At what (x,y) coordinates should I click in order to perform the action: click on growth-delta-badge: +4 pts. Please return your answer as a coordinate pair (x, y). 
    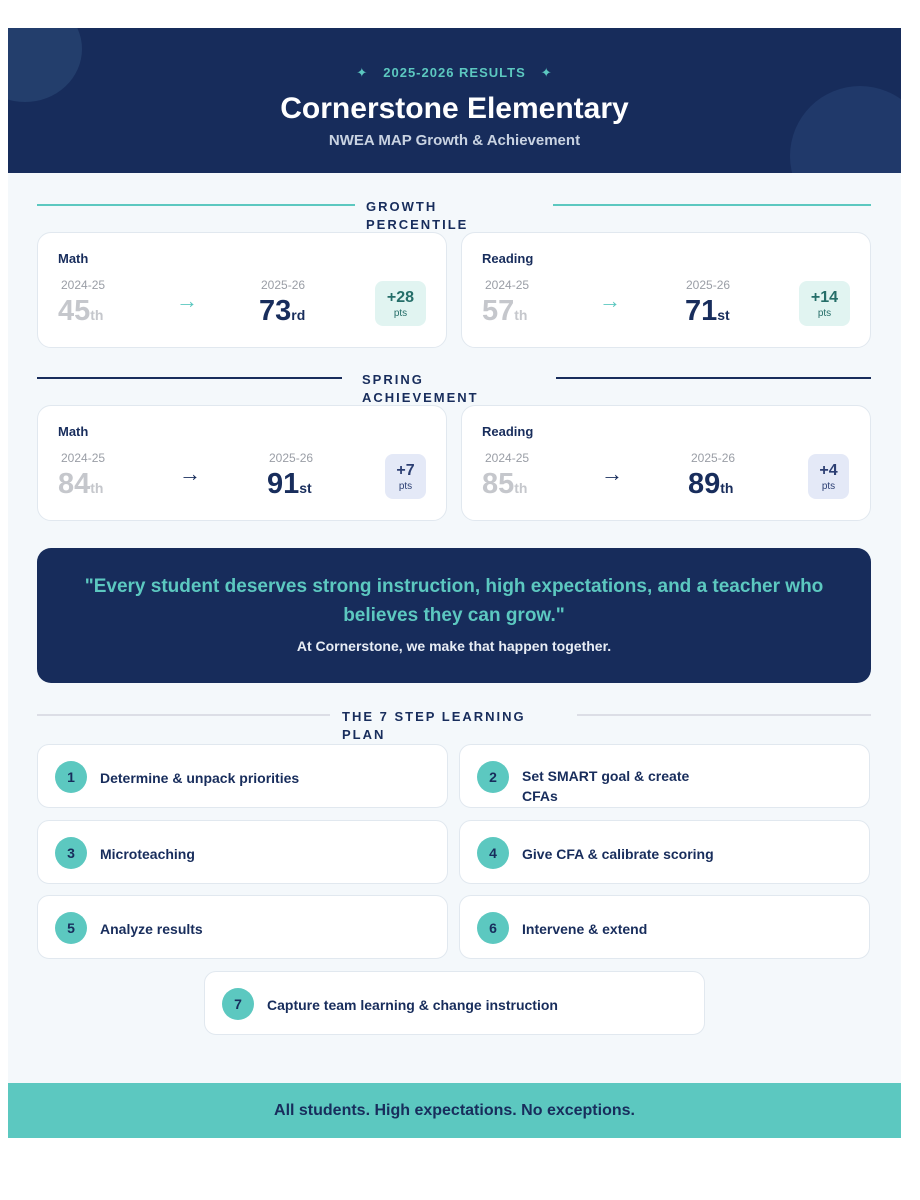
    Looking at the image, I should click on (828, 476).